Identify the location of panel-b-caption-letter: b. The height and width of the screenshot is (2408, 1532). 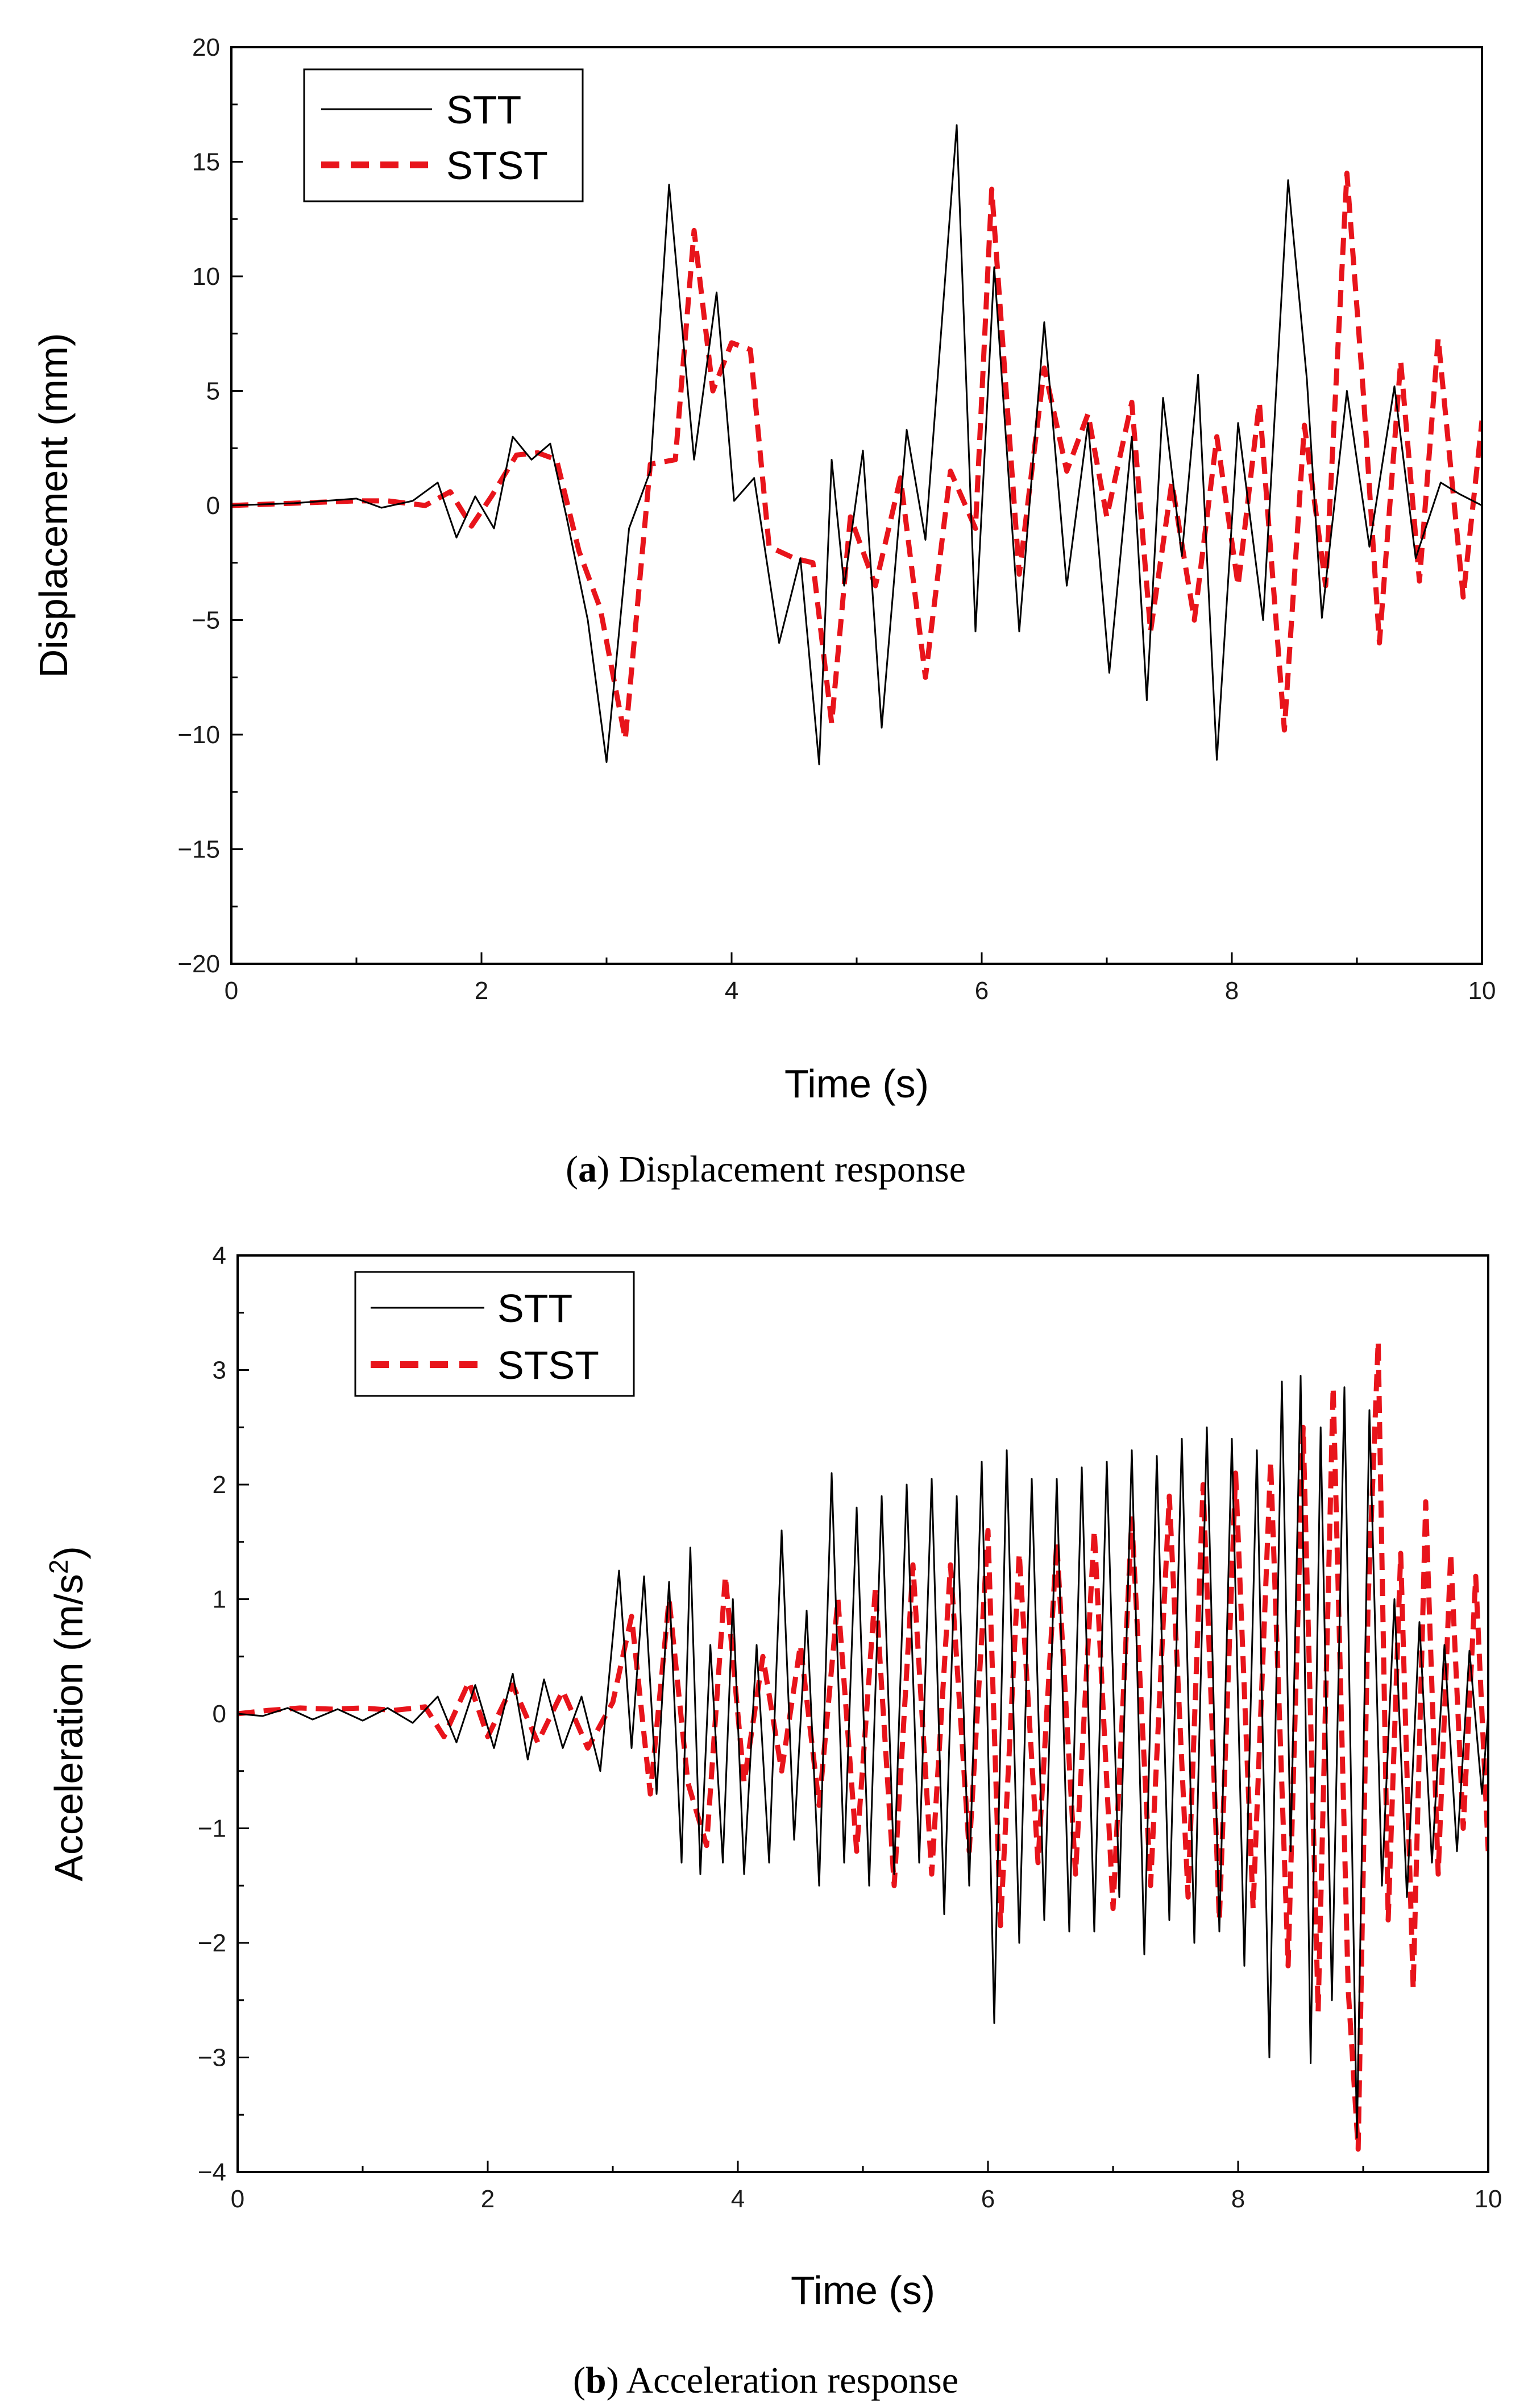
(596, 2381).